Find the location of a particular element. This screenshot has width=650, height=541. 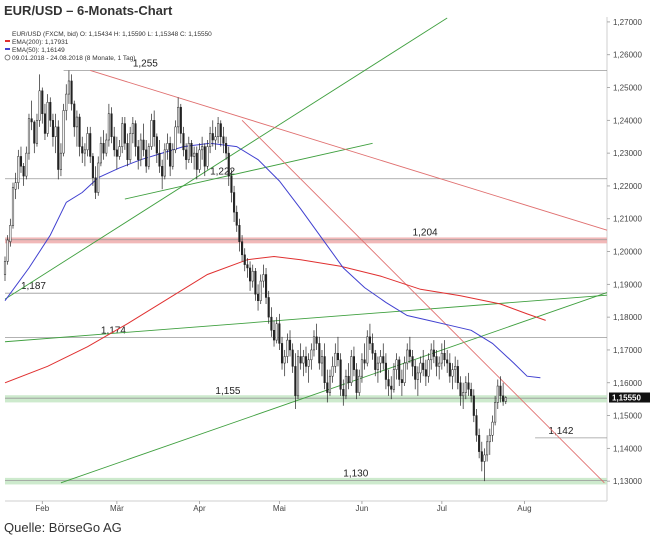

y-tick-label: 1,22000 is located at coordinates (627, 186).